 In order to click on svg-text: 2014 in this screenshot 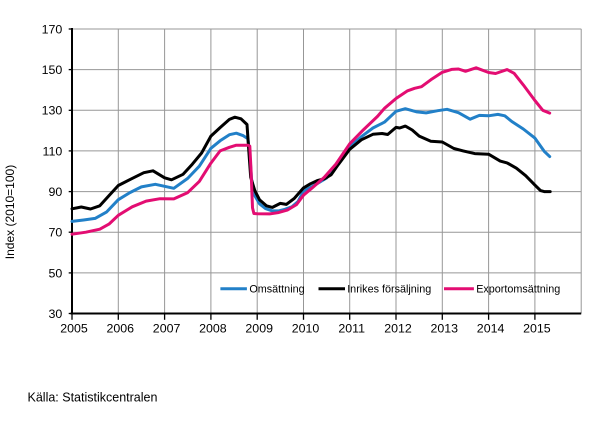, I will do `click(491, 329)`.